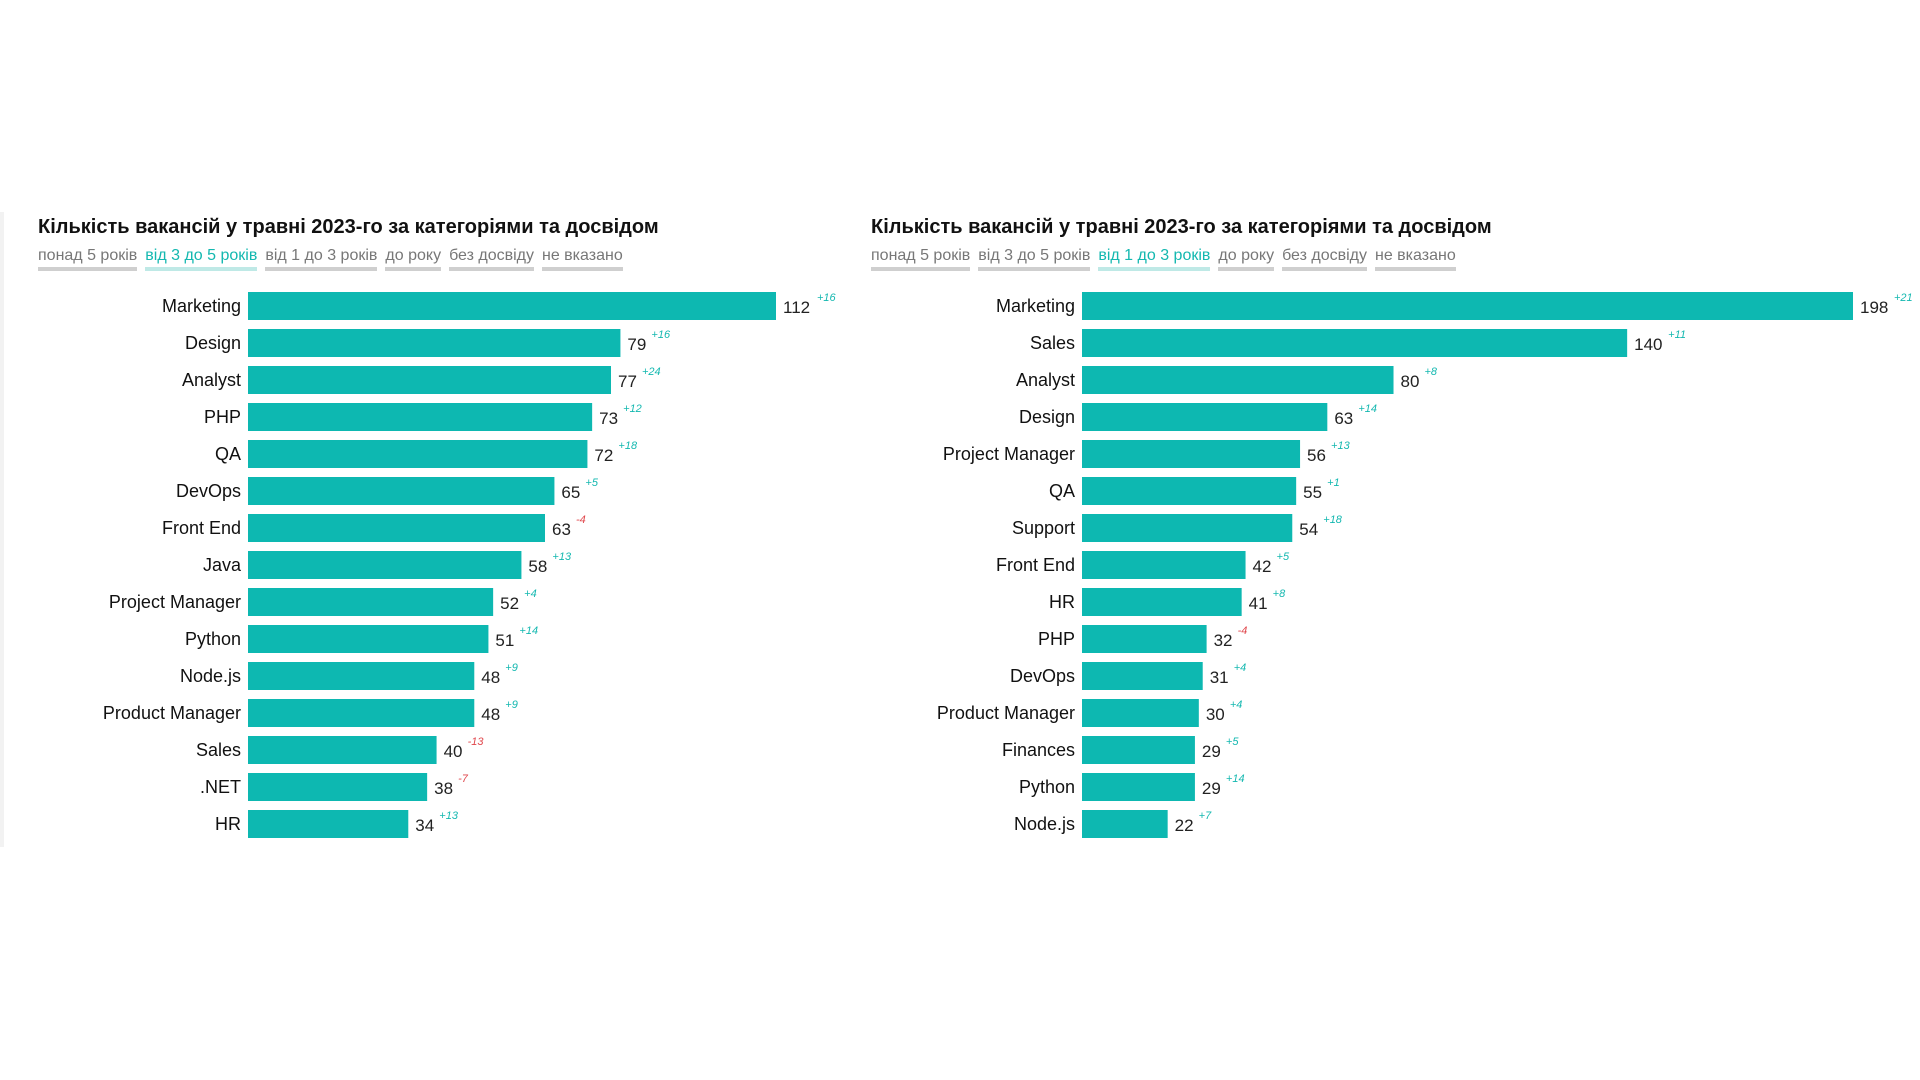  What do you see at coordinates (1410, 381) in the screenshot?
I see `value-label: 80` at bounding box center [1410, 381].